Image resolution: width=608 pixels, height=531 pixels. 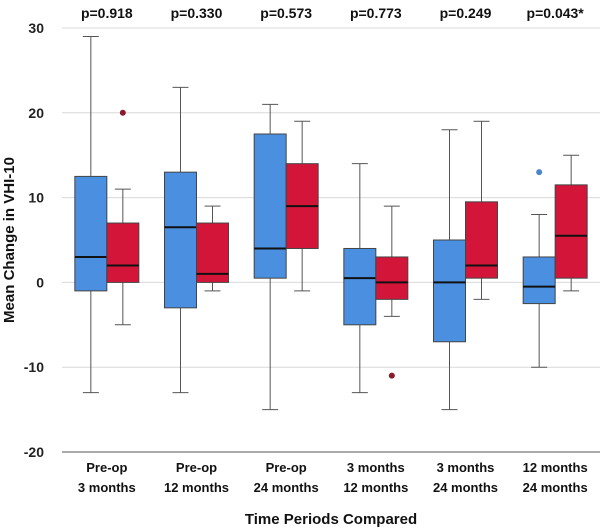 I want to click on y-axis-ticks: -20 -10 0 10 20 30, so click(x=34, y=240).